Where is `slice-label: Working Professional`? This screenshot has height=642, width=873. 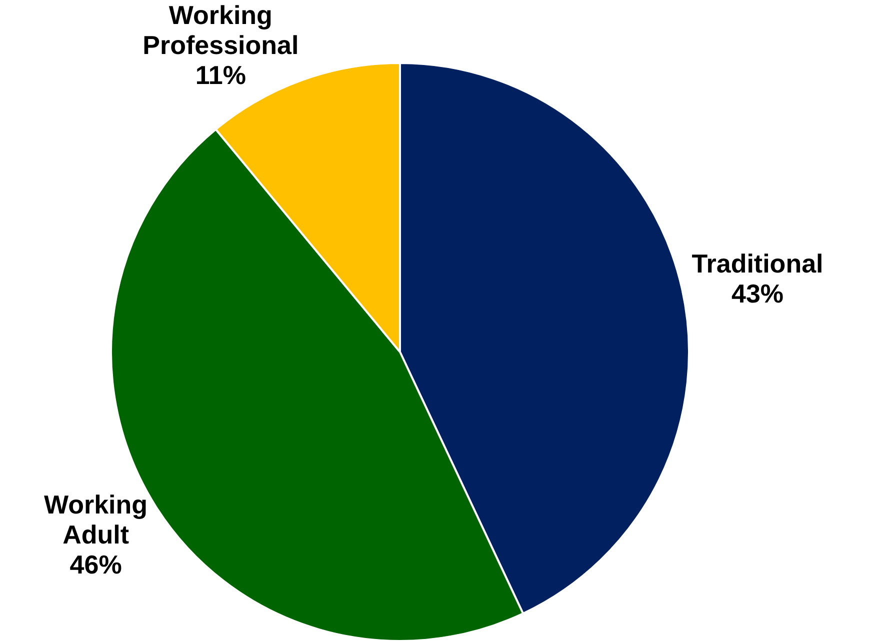 slice-label: Working Professional is located at coordinates (220, 30).